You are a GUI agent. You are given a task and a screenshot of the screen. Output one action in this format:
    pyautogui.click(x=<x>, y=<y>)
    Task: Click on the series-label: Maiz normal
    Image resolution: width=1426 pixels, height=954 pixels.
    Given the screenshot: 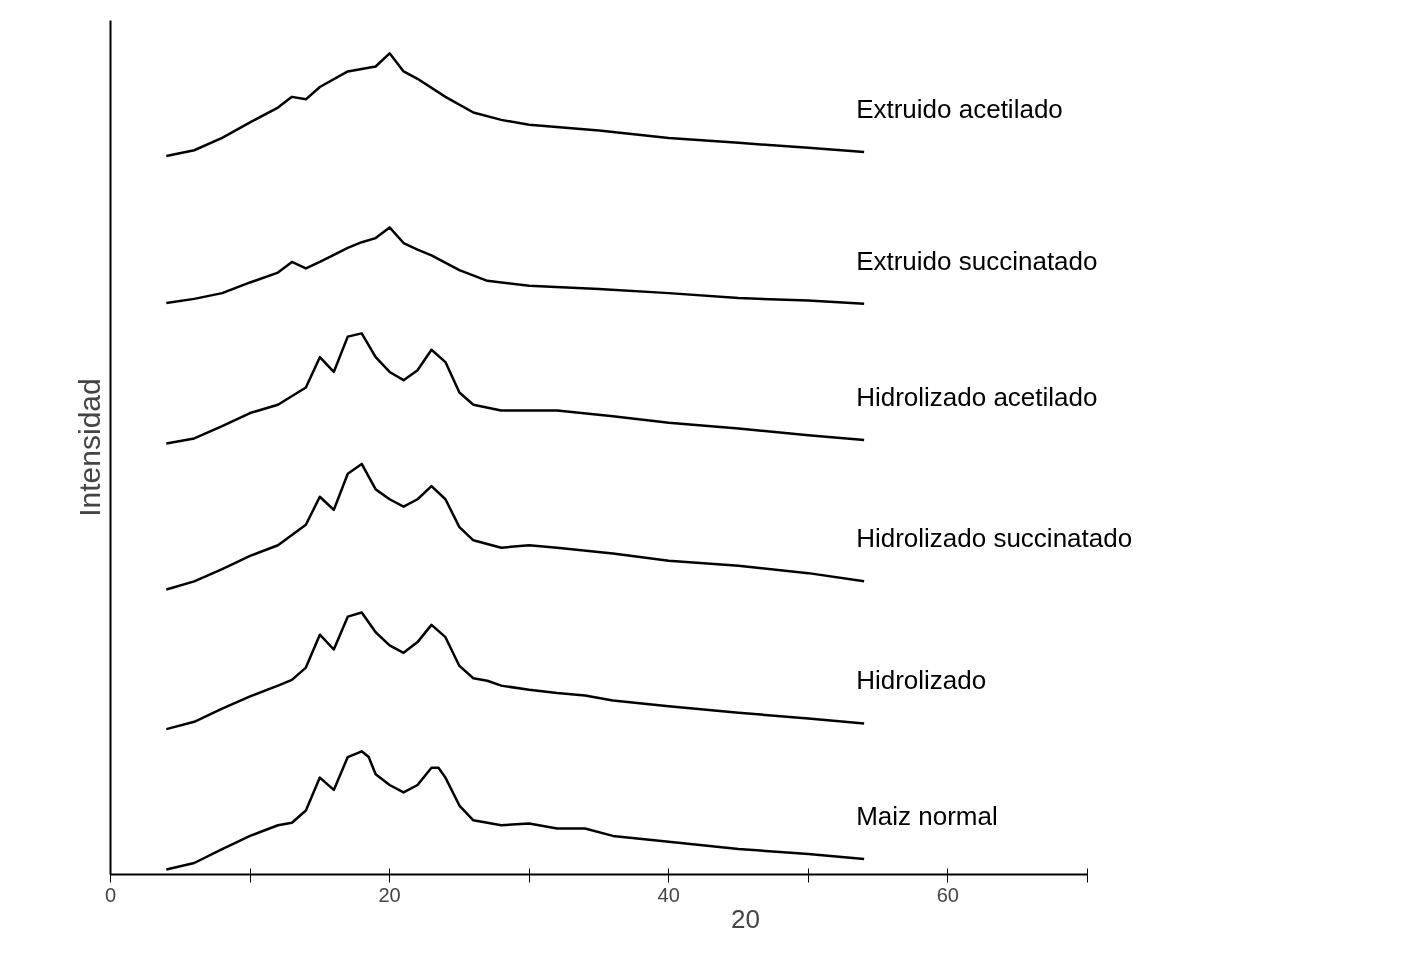 What is the action you would take?
    pyautogui.click(x=927, y=815)
    